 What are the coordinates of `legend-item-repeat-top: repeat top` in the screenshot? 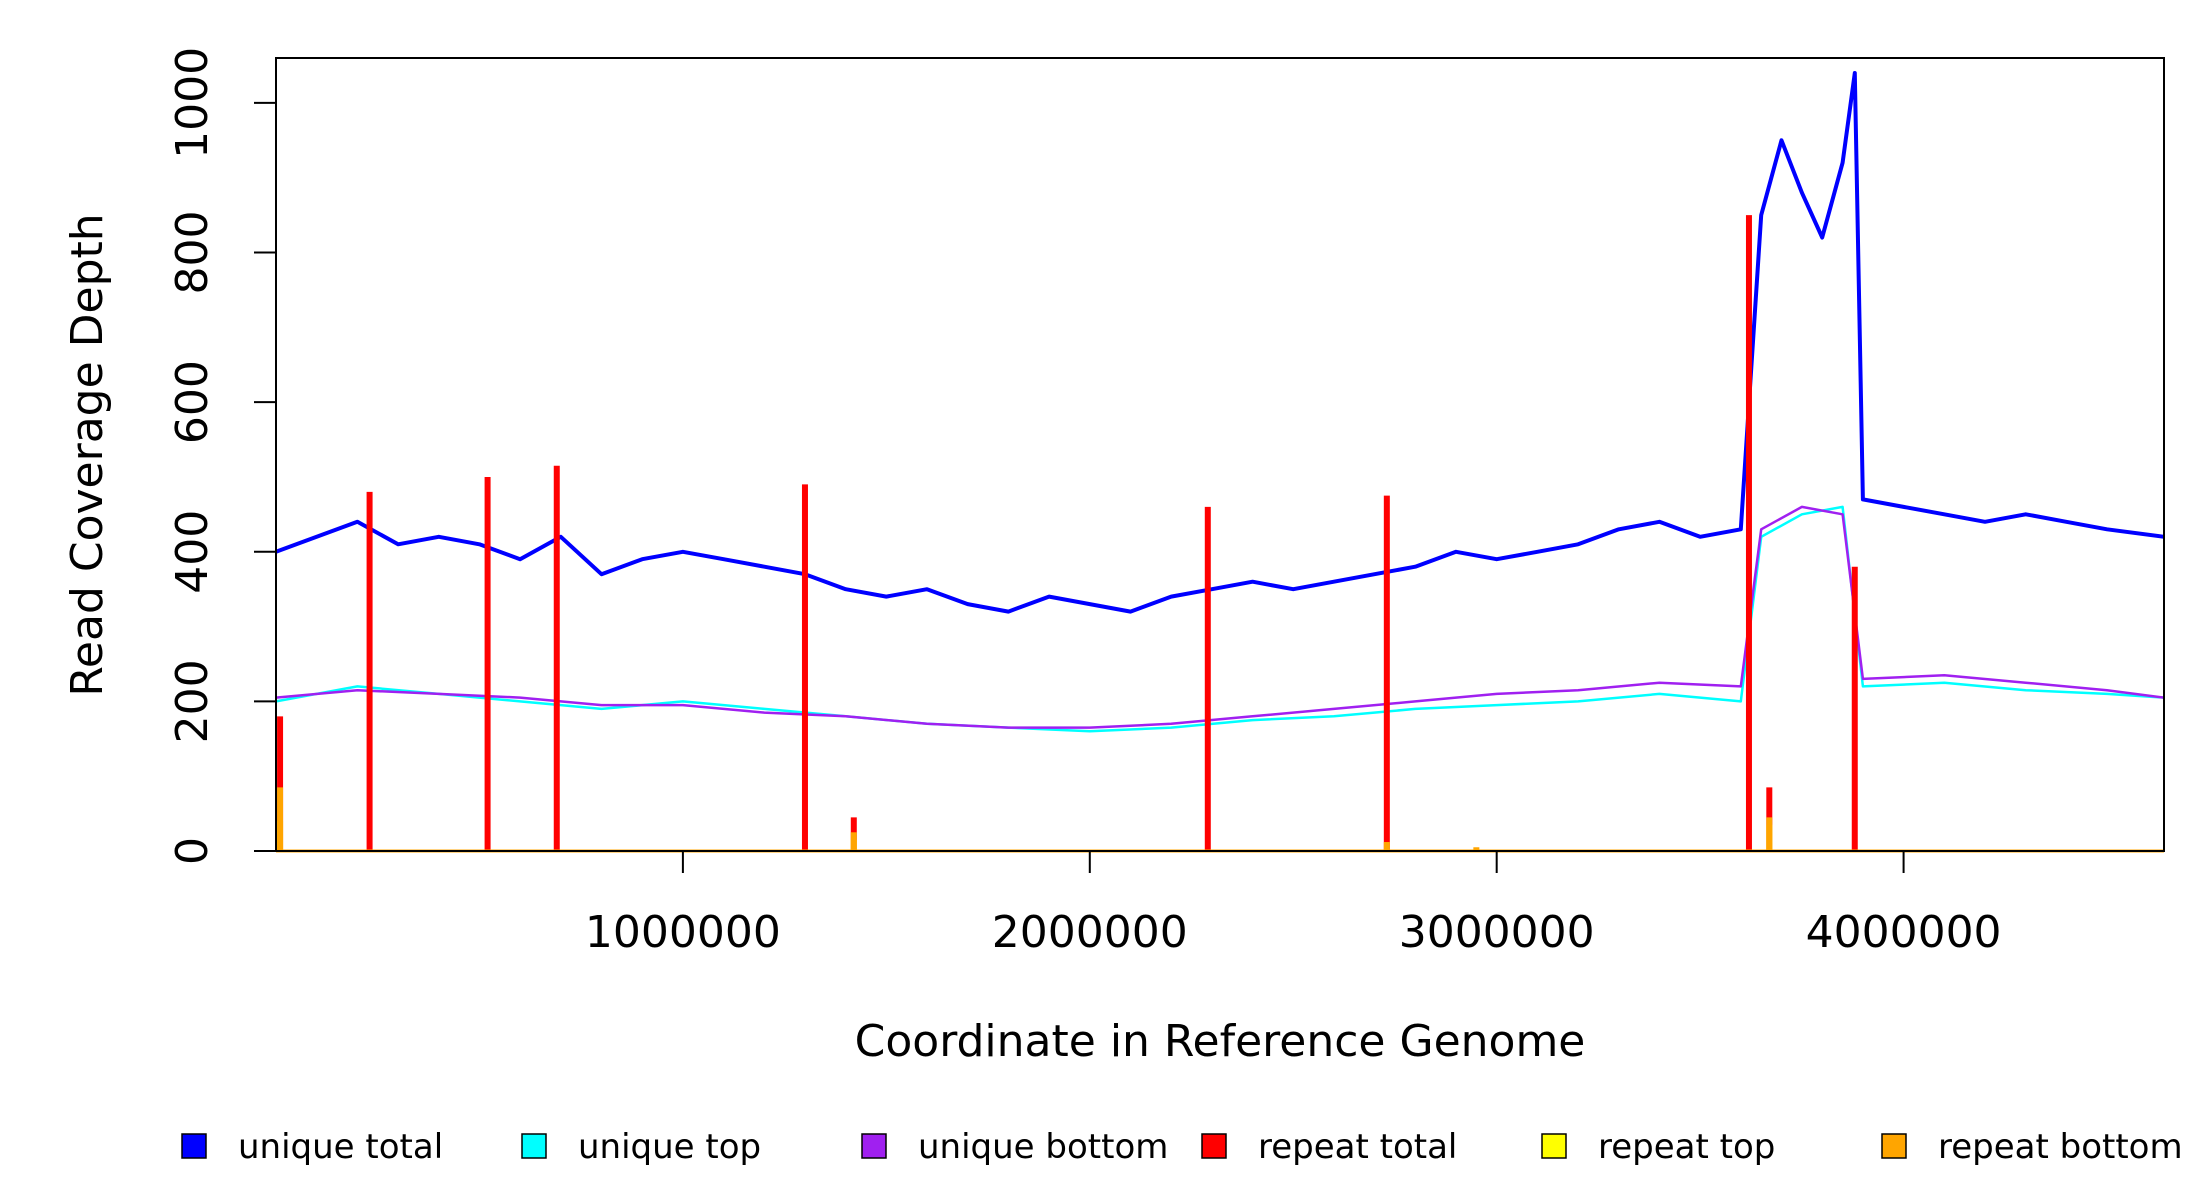 It's located at (1658, 1147).